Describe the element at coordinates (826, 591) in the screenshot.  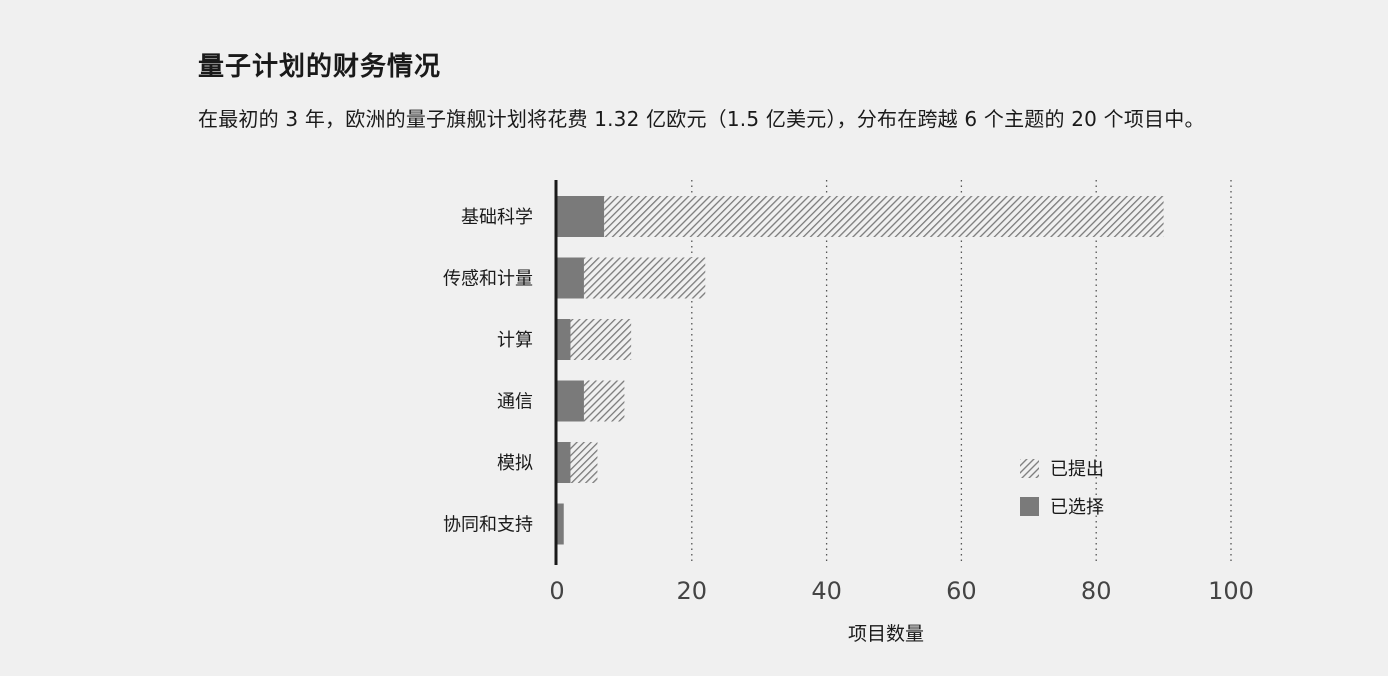
I see `x-tick-label-40: 40` at that location.